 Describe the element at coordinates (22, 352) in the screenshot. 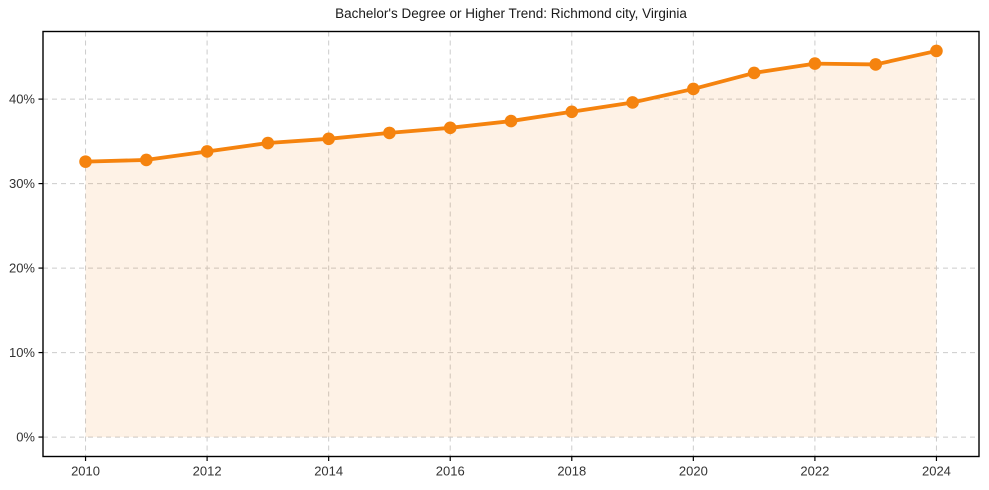

I see `y-tick-label: 10%` at that location.